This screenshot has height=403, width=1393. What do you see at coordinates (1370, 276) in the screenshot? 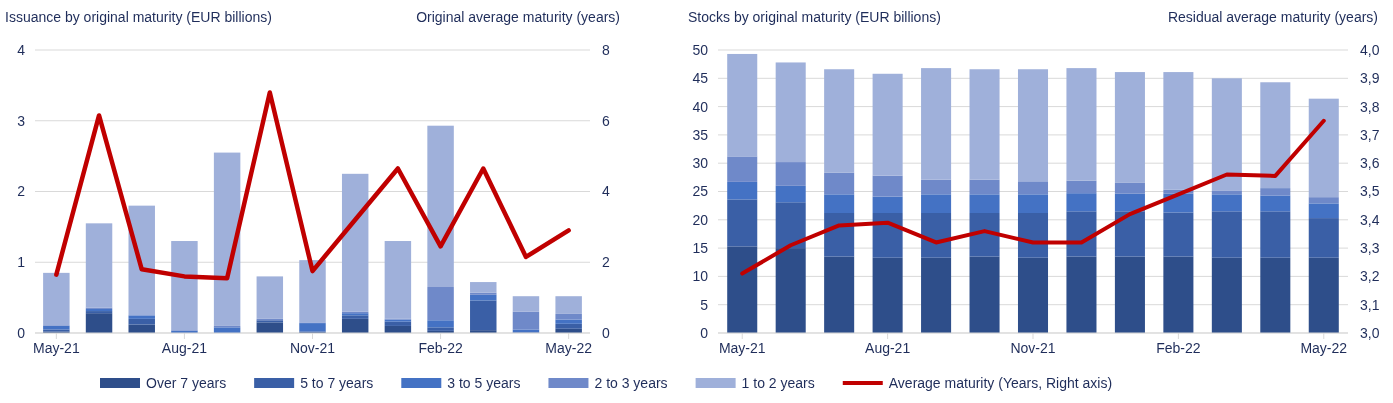
I see `y2-tick-label: 3,2` at bounding box center [1370, 276].